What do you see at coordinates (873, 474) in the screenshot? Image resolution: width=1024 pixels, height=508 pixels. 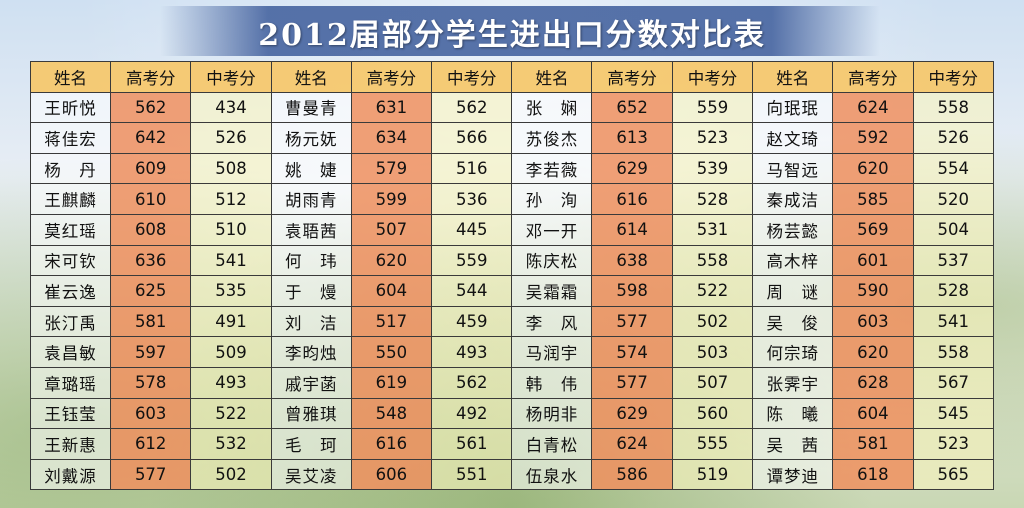 I see `gaokao-score-cell: 618` at bounding box center [873, 474].